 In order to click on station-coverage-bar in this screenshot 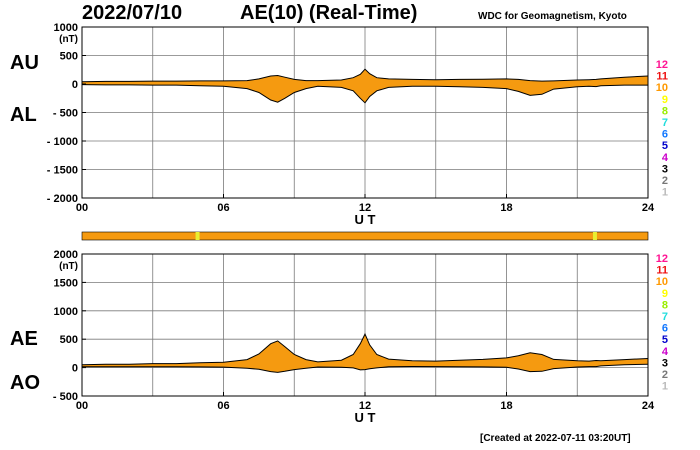, I will do `click(365, 236)`.